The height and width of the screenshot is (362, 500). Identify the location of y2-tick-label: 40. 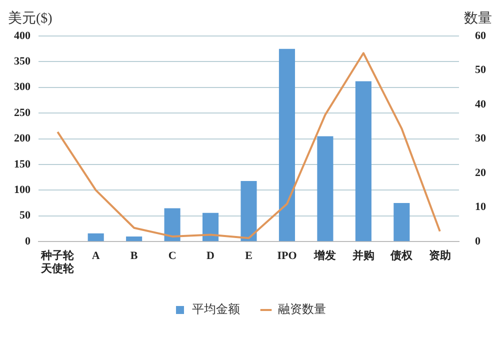
(480, 104).